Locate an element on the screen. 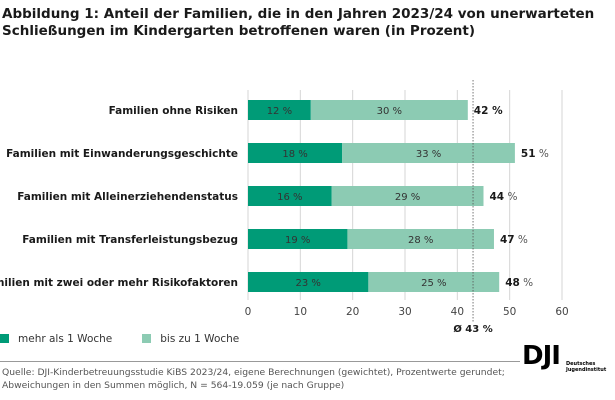  total-label: 42 % is located at coordinates (488, 111).